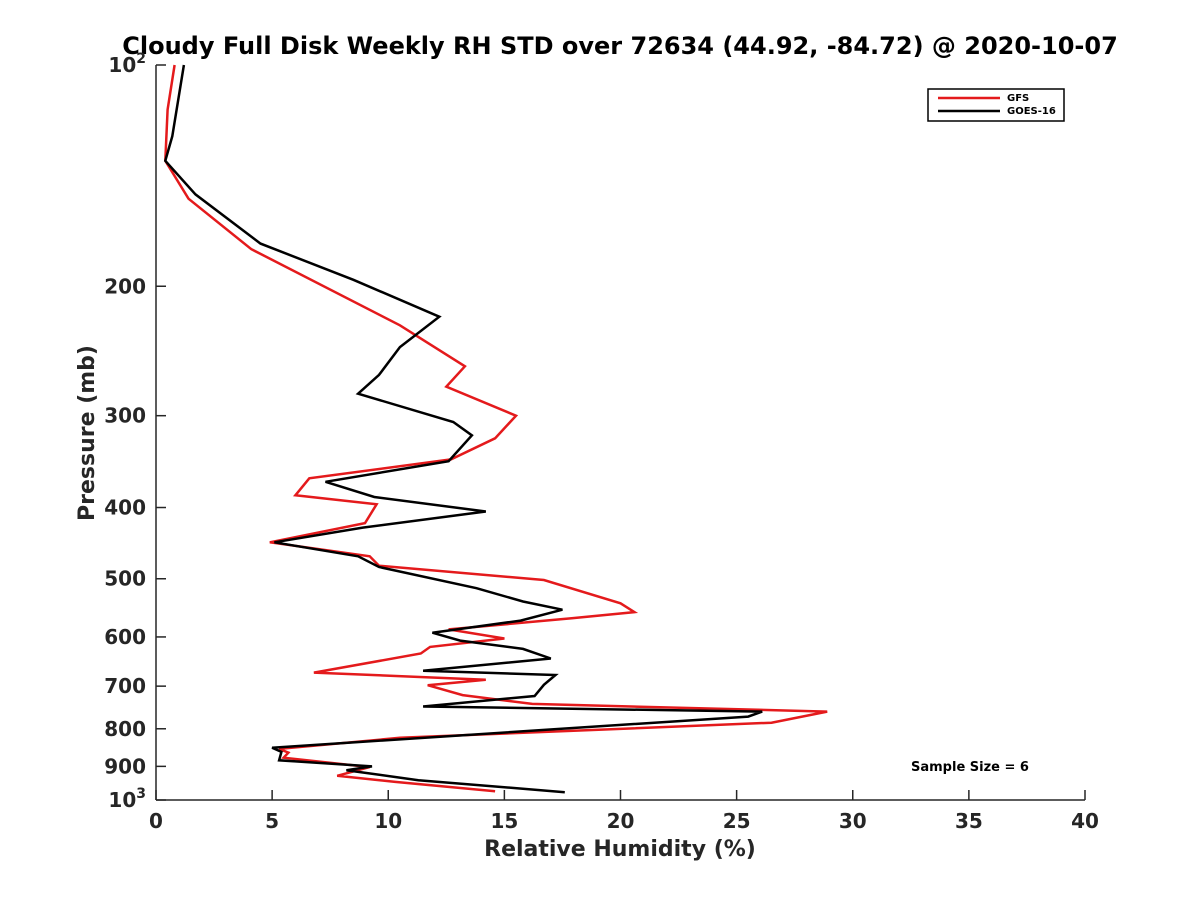 The height and width of the screenshot is (900, 1200). Describe the element at coordinates (125, 686) in the screenshot. I see `y-tick-label: 700` at that location.